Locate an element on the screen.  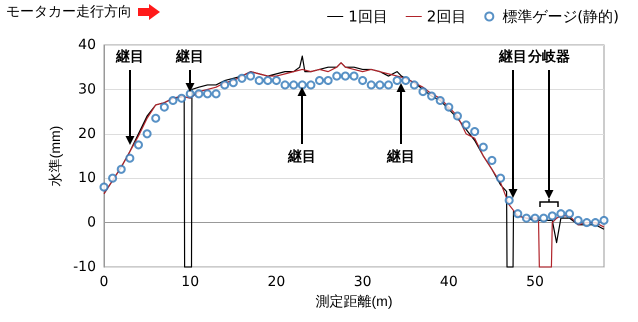
x-tick-label: 0 is located at coordinates (104, 282).